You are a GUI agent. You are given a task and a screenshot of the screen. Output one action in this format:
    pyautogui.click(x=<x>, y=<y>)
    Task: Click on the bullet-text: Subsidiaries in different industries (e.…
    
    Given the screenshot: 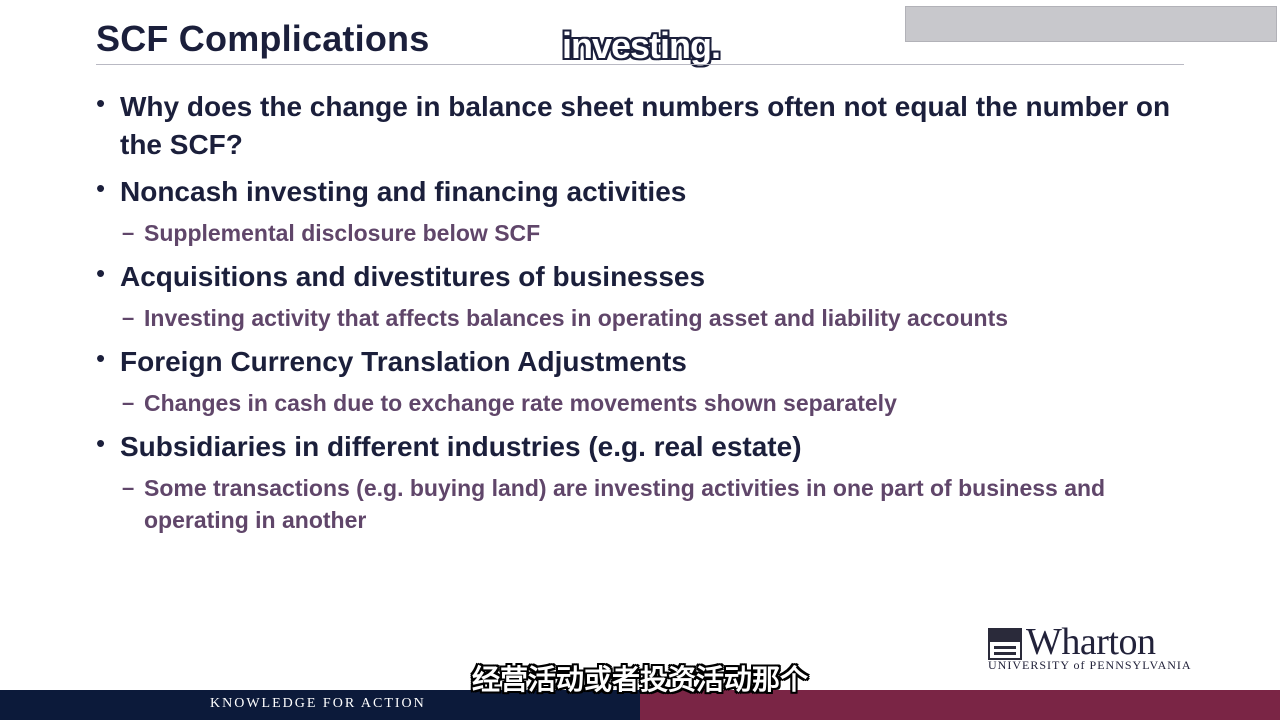 What is the action you would take?
    pyautogui.click(x=461, y=446)
    